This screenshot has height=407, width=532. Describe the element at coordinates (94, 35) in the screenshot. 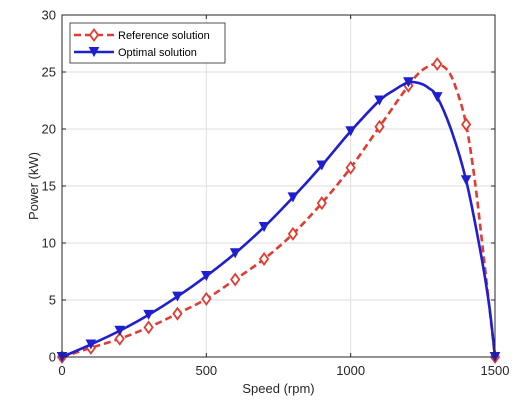

I see `legend-marker-reference` at that location.